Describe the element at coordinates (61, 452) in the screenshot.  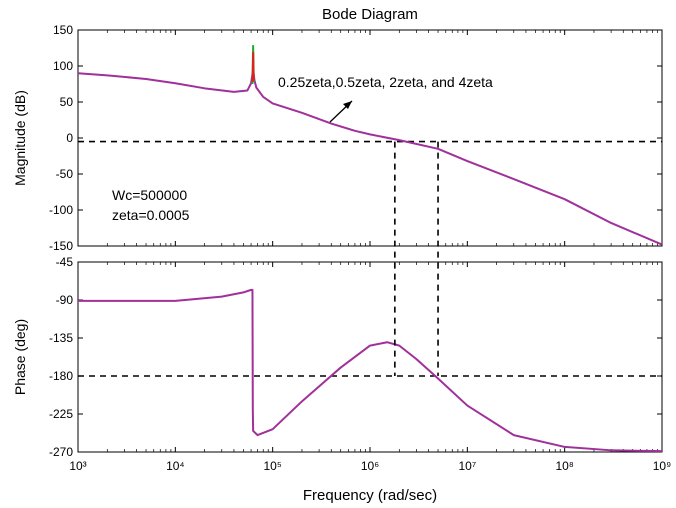
I see `y-tick-label: -270` at that location.